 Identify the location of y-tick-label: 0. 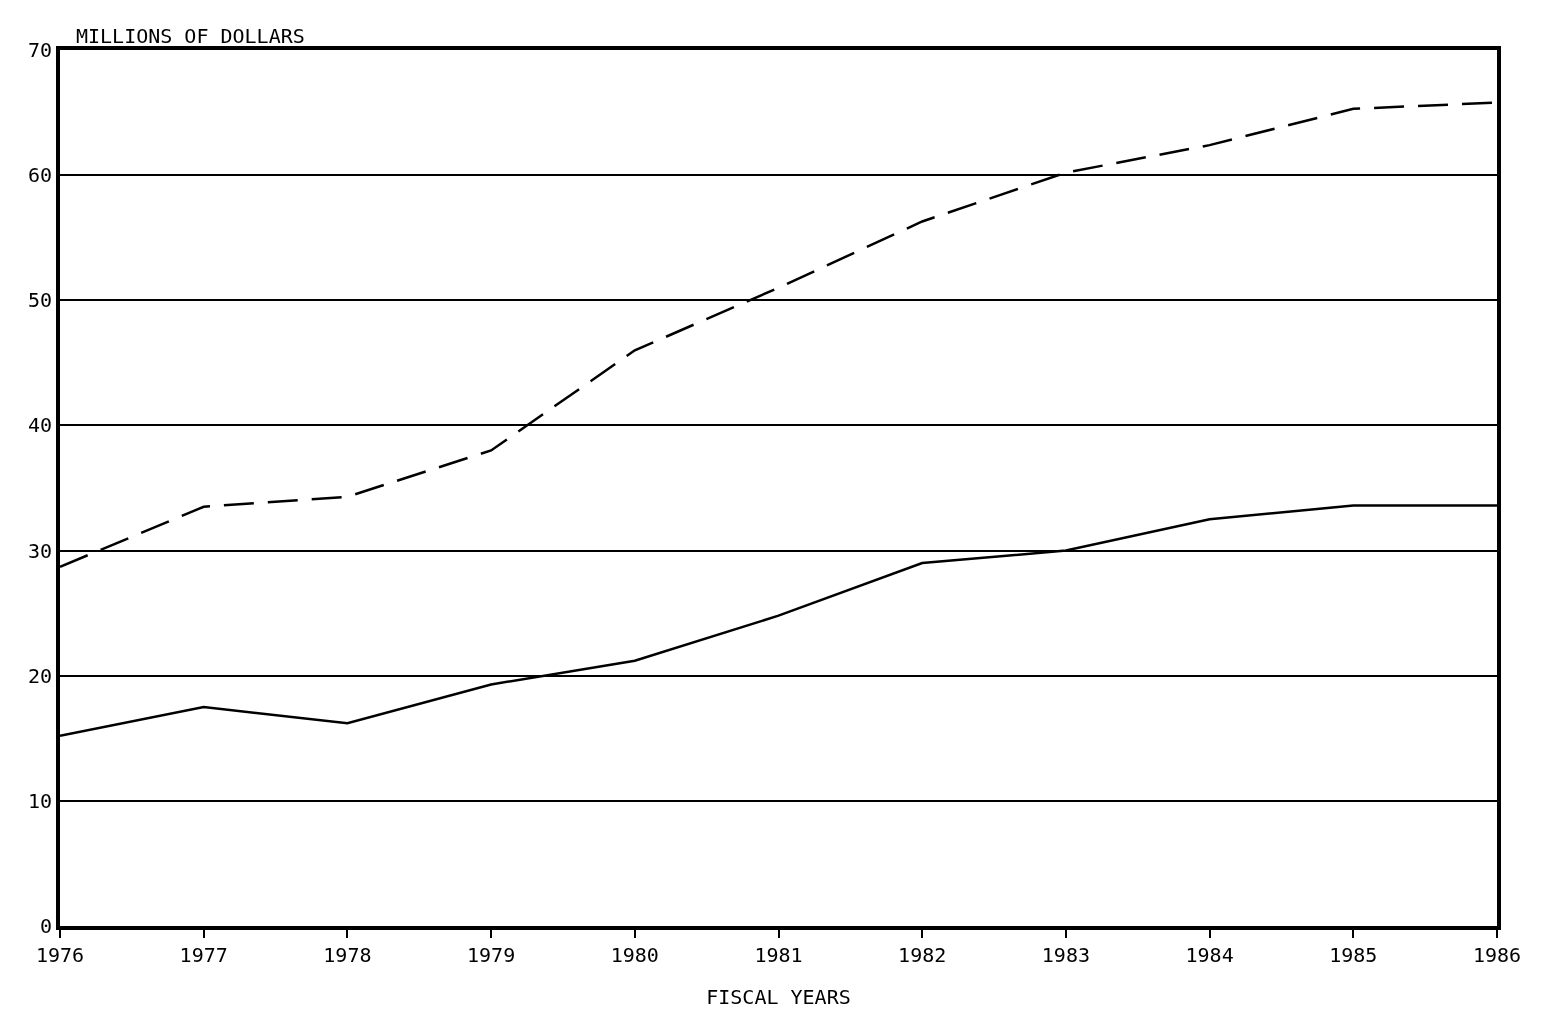
(45, 926).